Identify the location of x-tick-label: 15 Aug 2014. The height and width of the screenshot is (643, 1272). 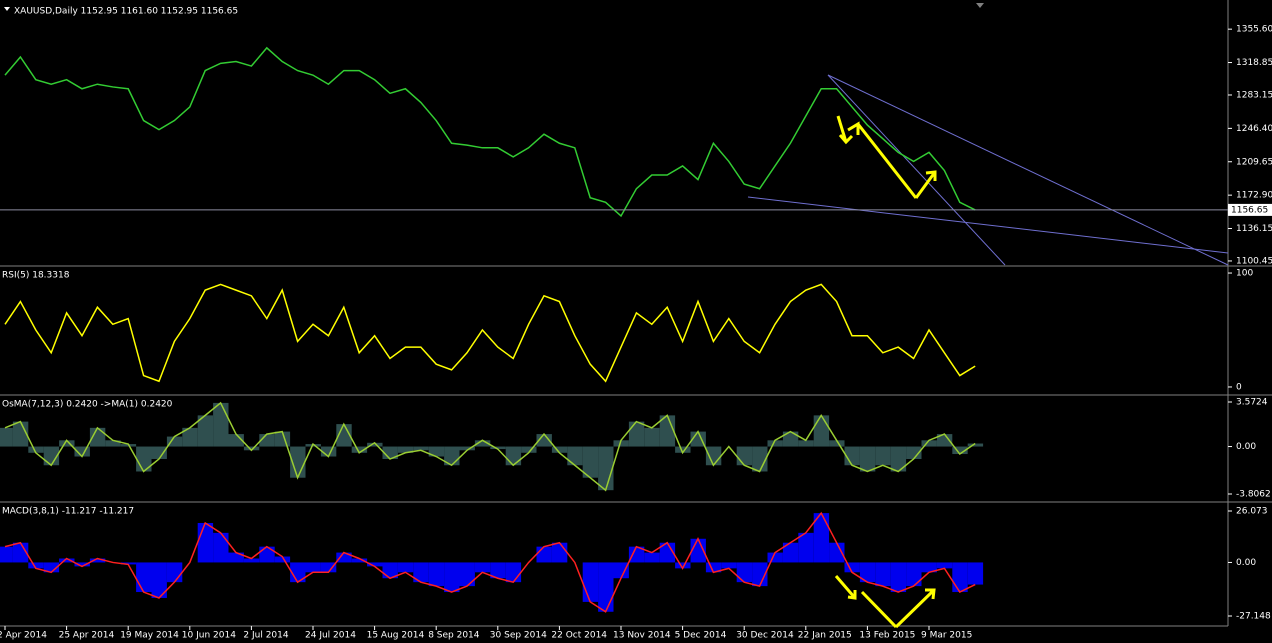
(396, 636).